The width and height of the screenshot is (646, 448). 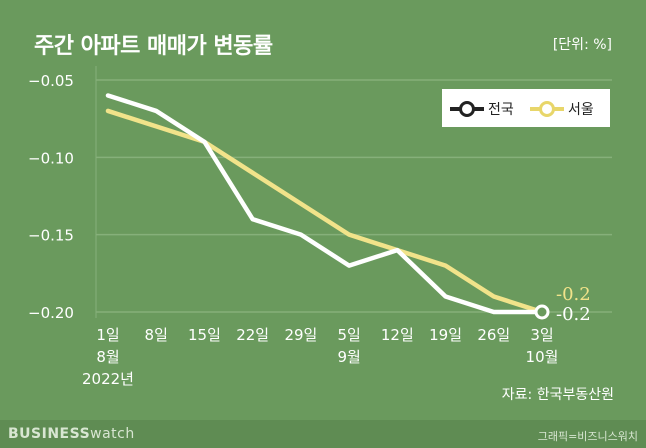 I want to click on x-tick-label: 10월, so click(x=542, y=357).